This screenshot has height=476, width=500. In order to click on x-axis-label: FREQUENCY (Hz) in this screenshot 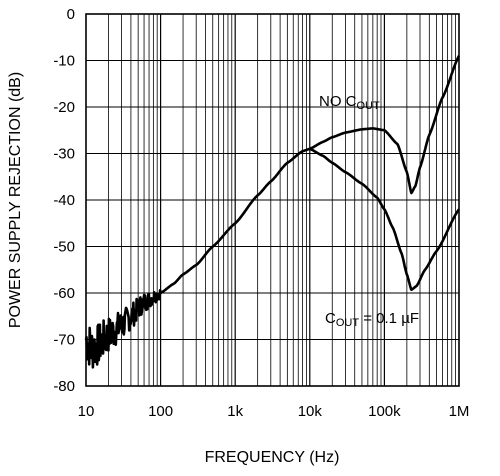, I will do `click(272, 457)`.